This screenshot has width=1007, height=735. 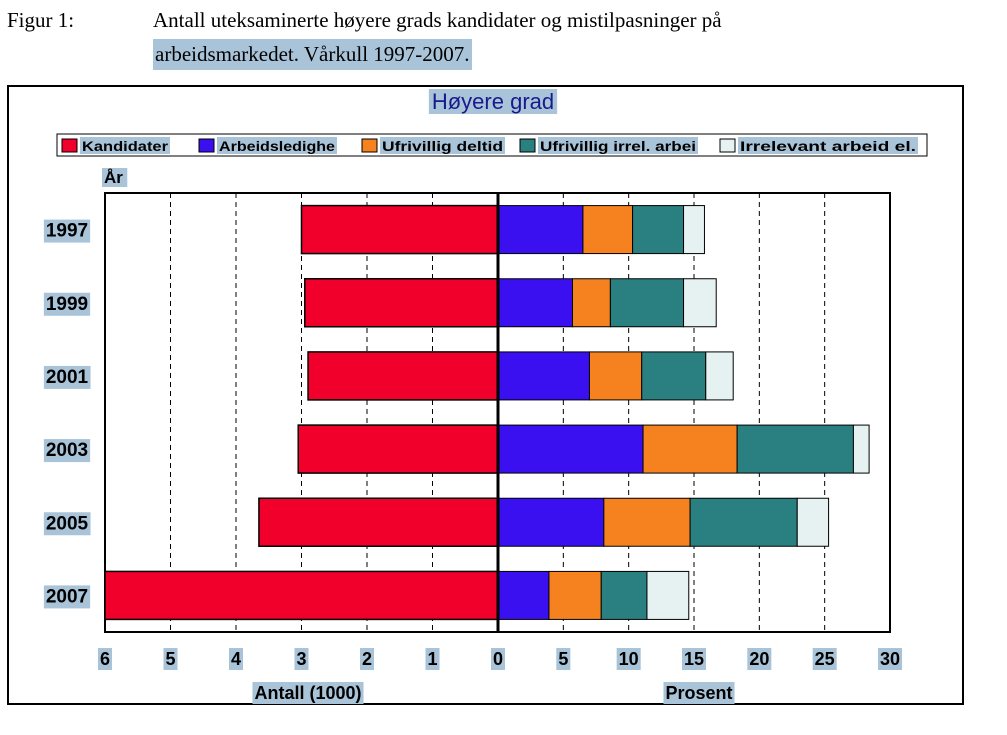 I want to click on left-tick-label: 4, so click(x=236, y=659).